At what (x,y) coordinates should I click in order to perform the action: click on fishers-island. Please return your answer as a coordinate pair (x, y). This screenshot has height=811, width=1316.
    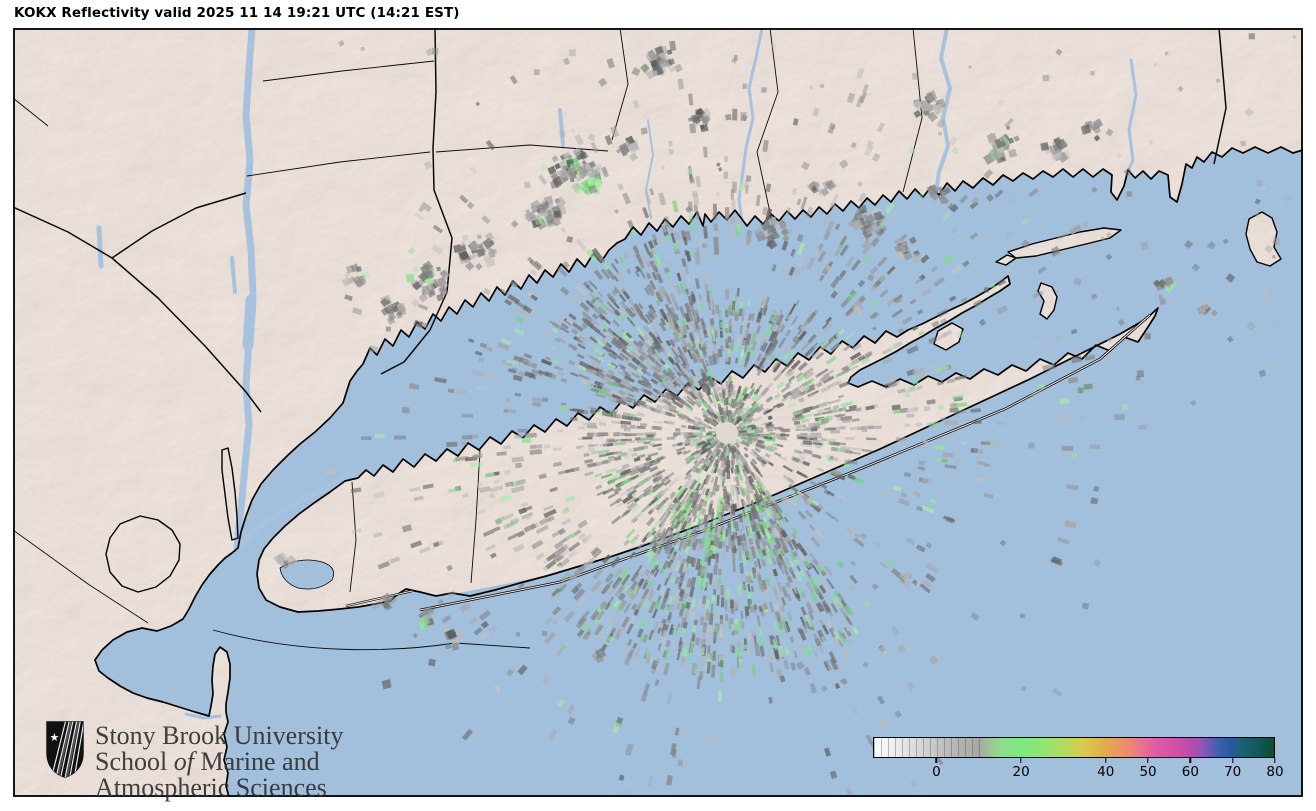
    Looking at the image, I should click on (1064, 243).